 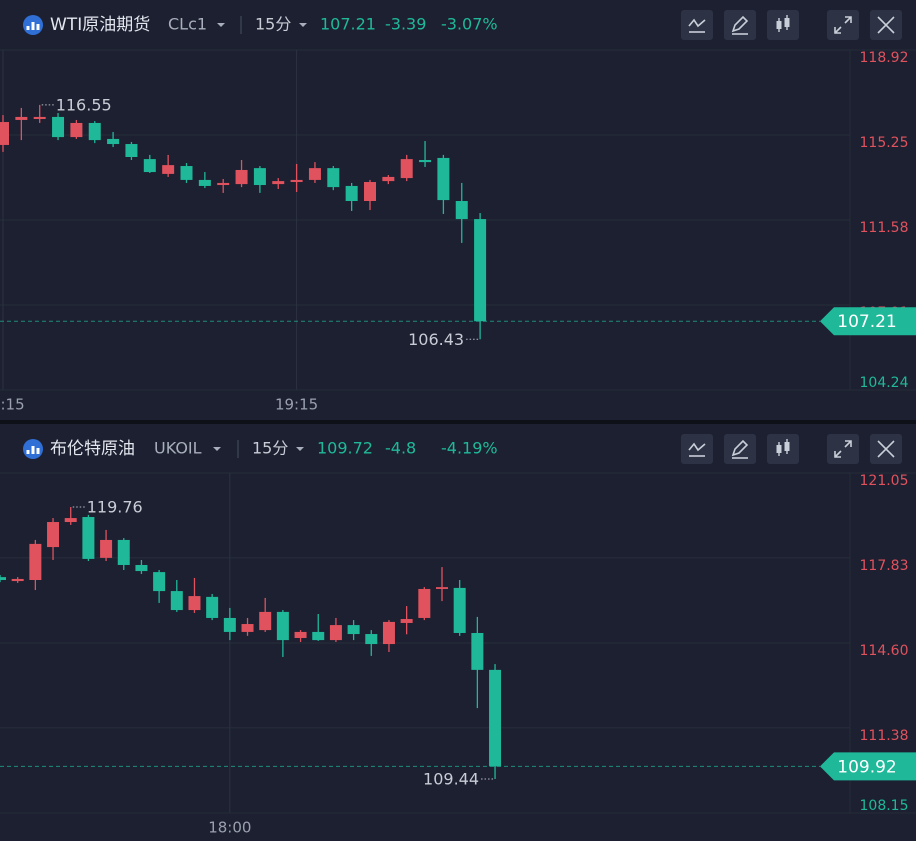 What do you see at coordinates (12, 405) in the screenshot?
I see `x-tick-label: 18:15` at bounding box center [12, 405].